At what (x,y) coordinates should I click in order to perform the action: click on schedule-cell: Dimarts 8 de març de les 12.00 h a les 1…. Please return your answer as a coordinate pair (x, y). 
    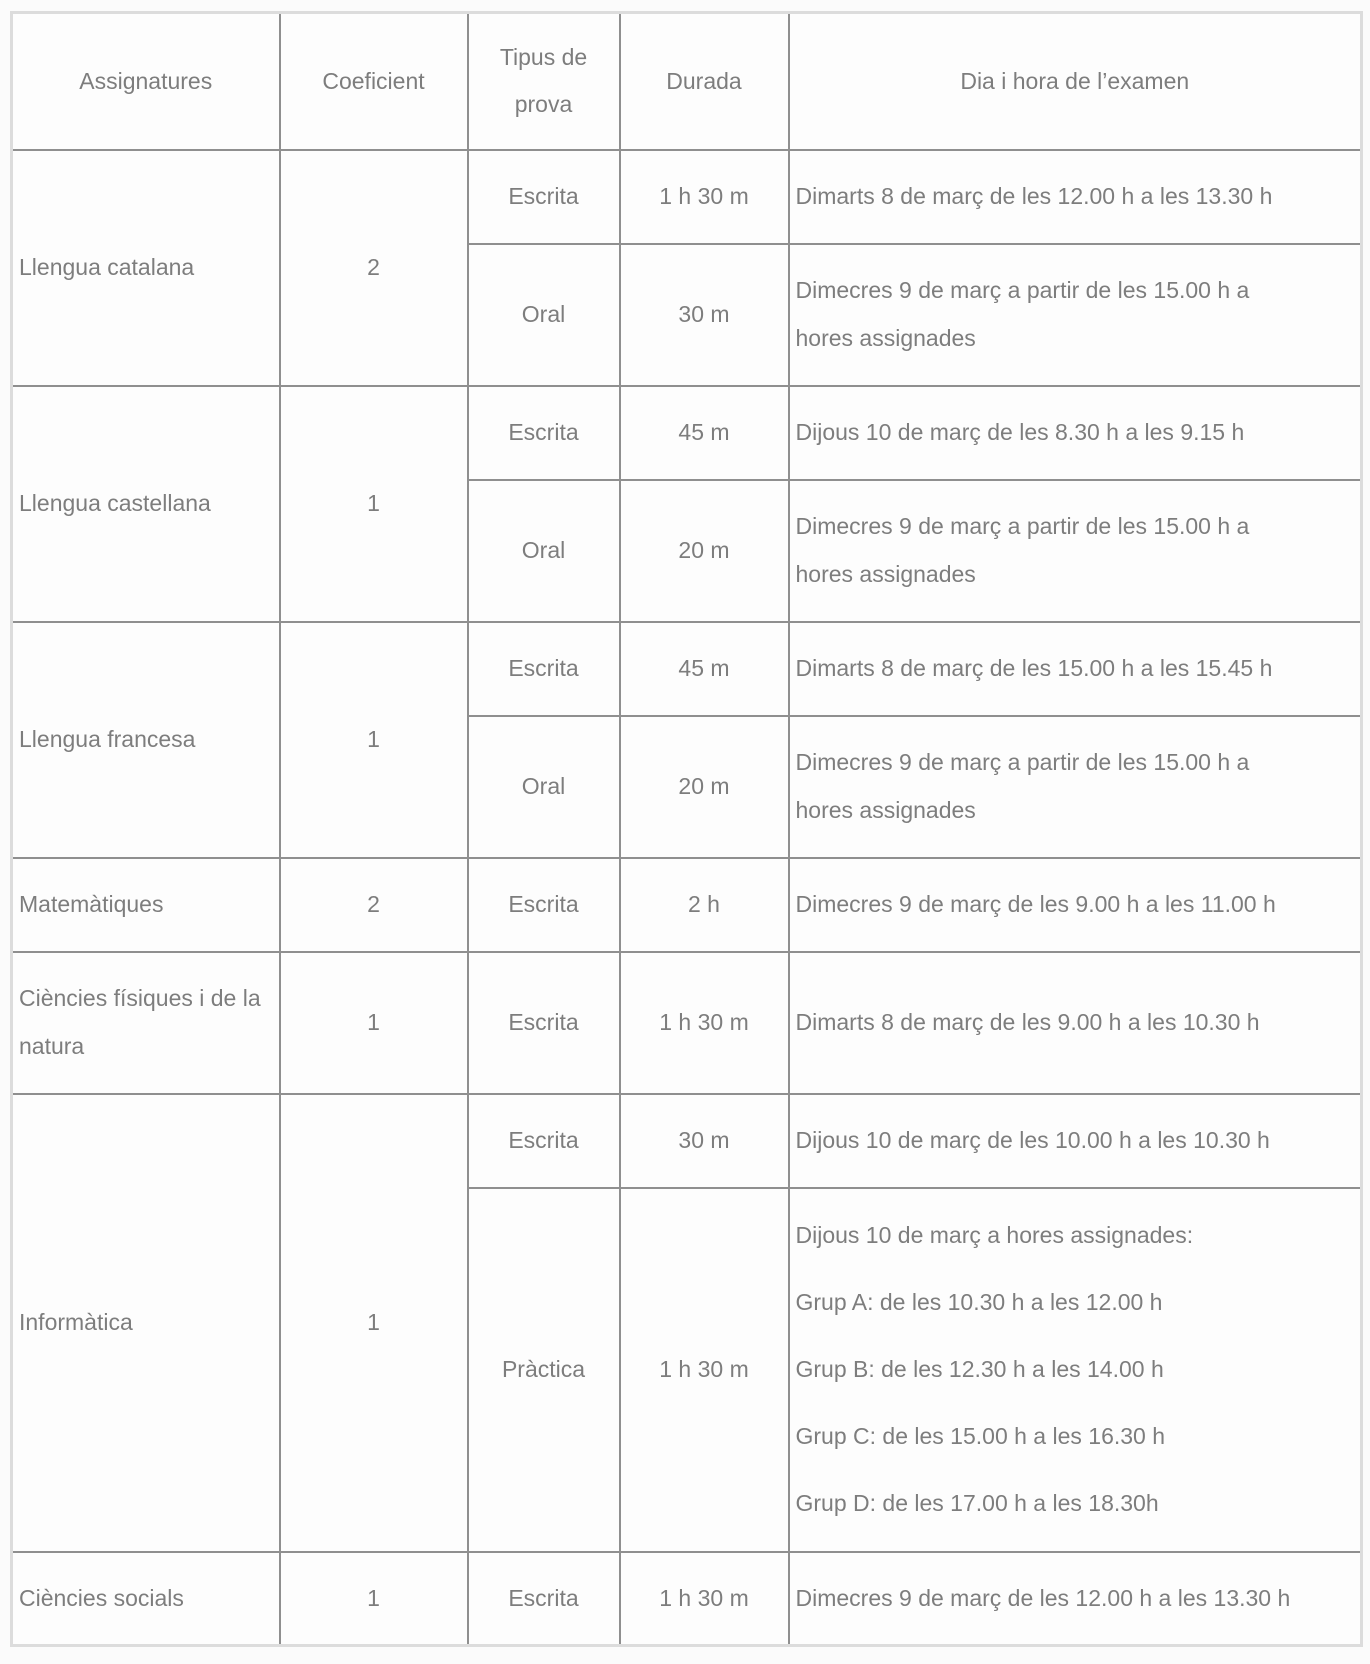
    Looking at the image, I should click on (1075, 196).